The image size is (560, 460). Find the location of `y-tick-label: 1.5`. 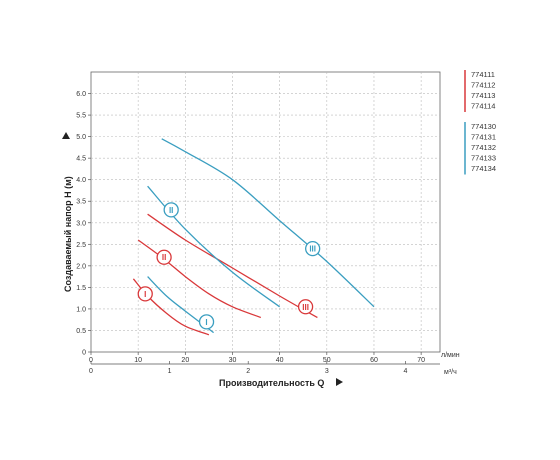

y-tick-label: 1.5 is located at coordinates (81, 288).